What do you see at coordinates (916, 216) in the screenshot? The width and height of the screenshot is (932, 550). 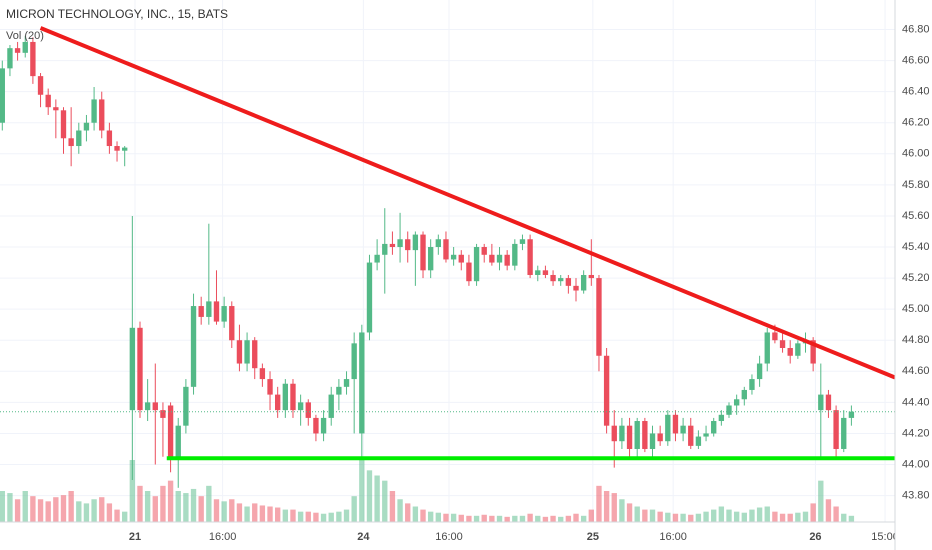 I see `y-tick-label: 45.60` at bounding box center [916, 216].